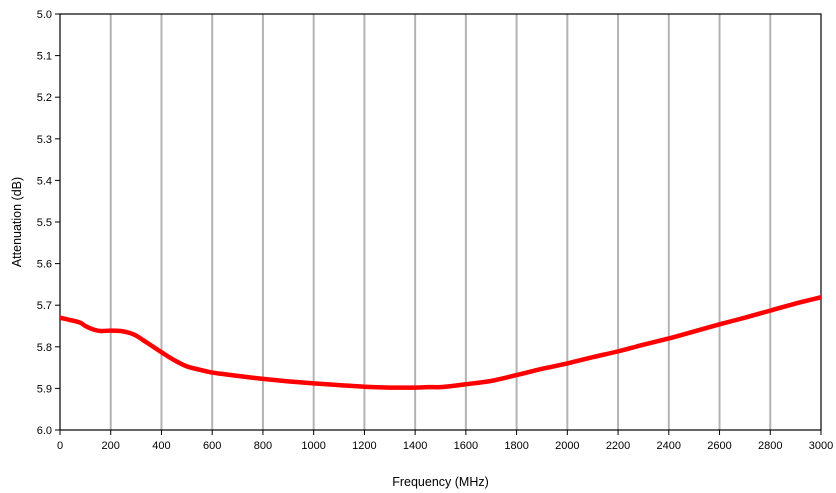 The height and width of the screenshot is (493, 836). I want to click on x-tick-label: 3000, so click(821, 446).